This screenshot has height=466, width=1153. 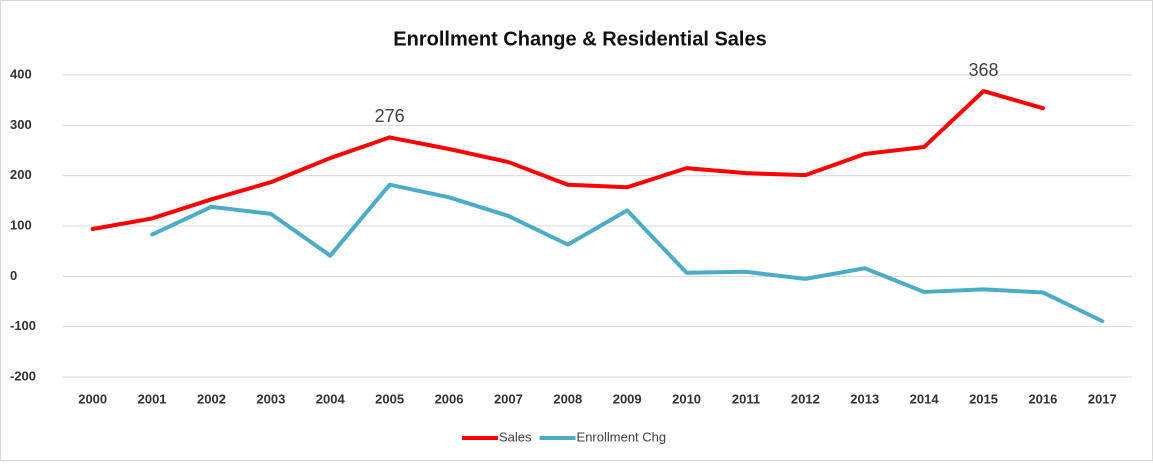 I want to click on x-tick-label: 2013, so click(x=864, y=398).